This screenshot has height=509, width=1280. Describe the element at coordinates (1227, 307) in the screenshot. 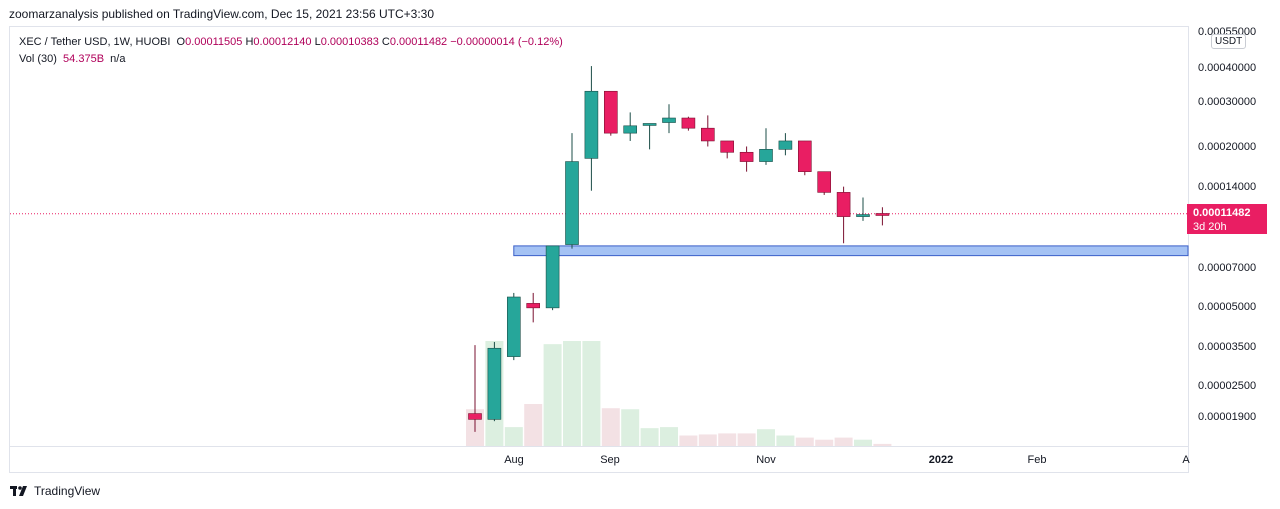

I see `price-tick: 0.00005000` at that location.